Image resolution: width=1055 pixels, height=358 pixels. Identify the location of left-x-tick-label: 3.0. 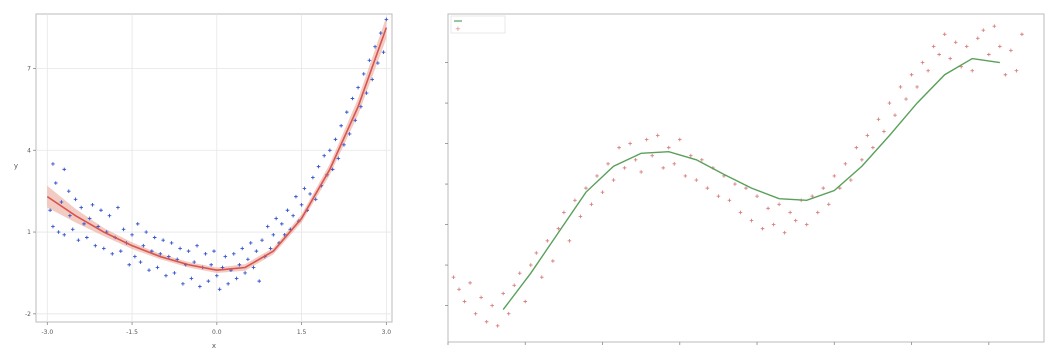
(387, 332).